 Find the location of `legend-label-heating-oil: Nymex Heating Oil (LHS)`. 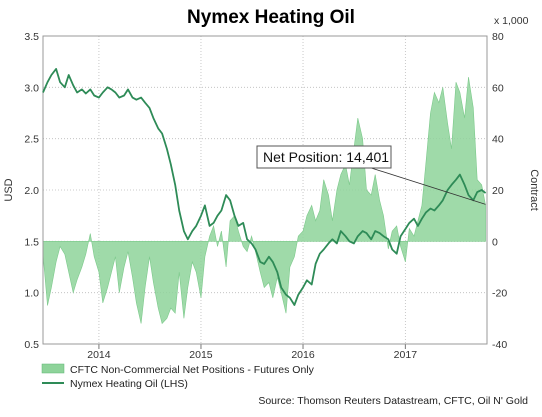

legend-label-heating-oil: Nymex Heating Oil (LHS) is located at coordinates (129, 384).